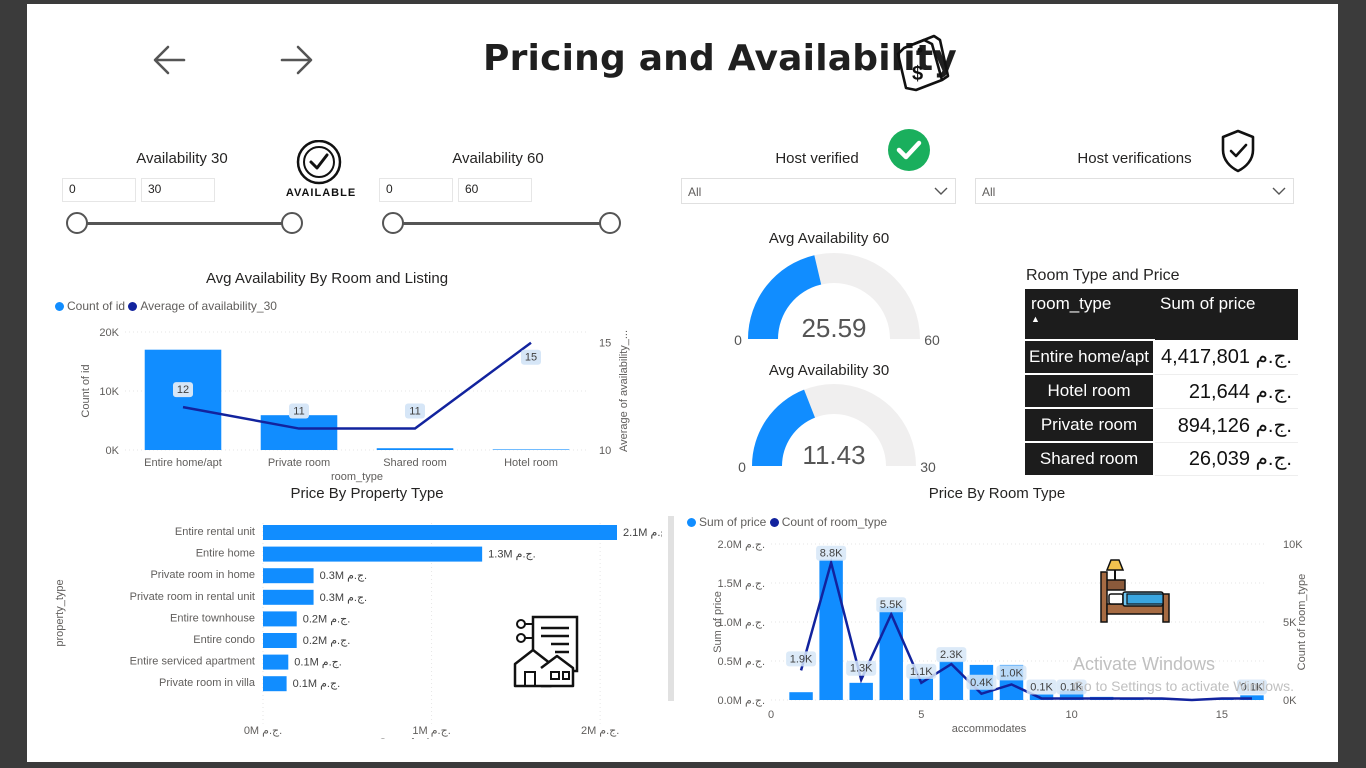 The height and width of the screenshot is (768, 1366). I want to click on y-tick-label: Entire townhouse, so click(212, 618).